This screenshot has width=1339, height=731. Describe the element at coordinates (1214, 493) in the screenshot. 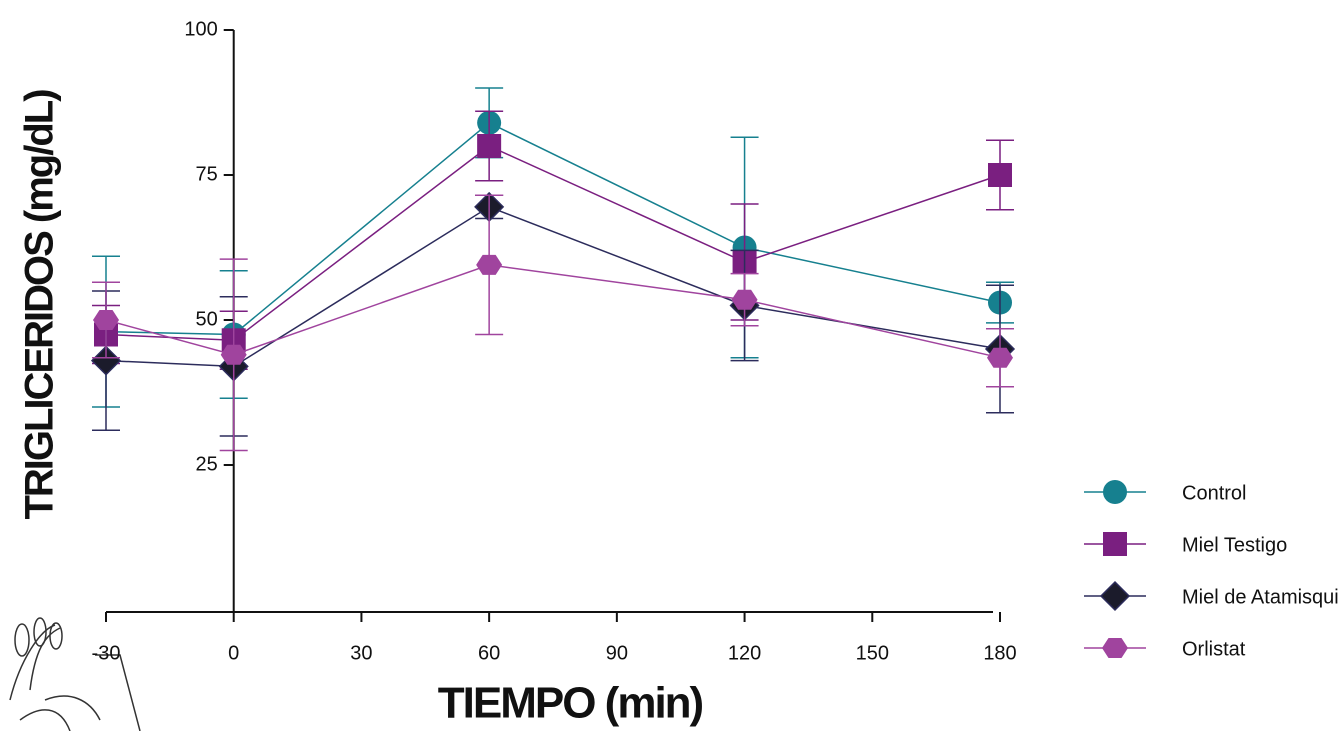

I see `legend-label: Control` at that location.